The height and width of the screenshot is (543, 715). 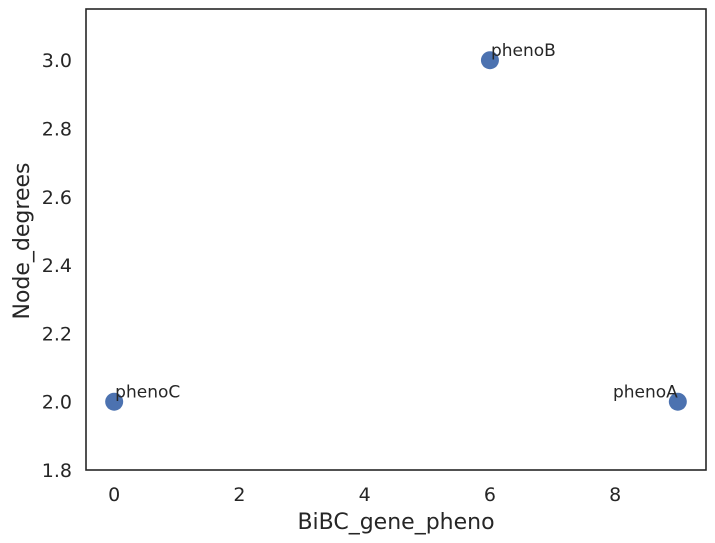 What do you see at coordinates (57, 471) in the screenshot?
I see `y-tick-label: 1.8` at bounding box center [57, 471].